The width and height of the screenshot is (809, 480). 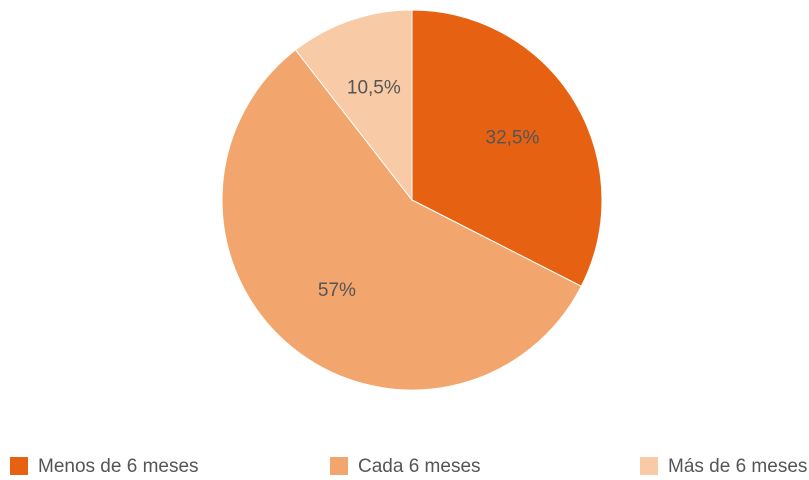 I want to click on legend-label: Menos de 6 meses, so click(x=118, y=466).